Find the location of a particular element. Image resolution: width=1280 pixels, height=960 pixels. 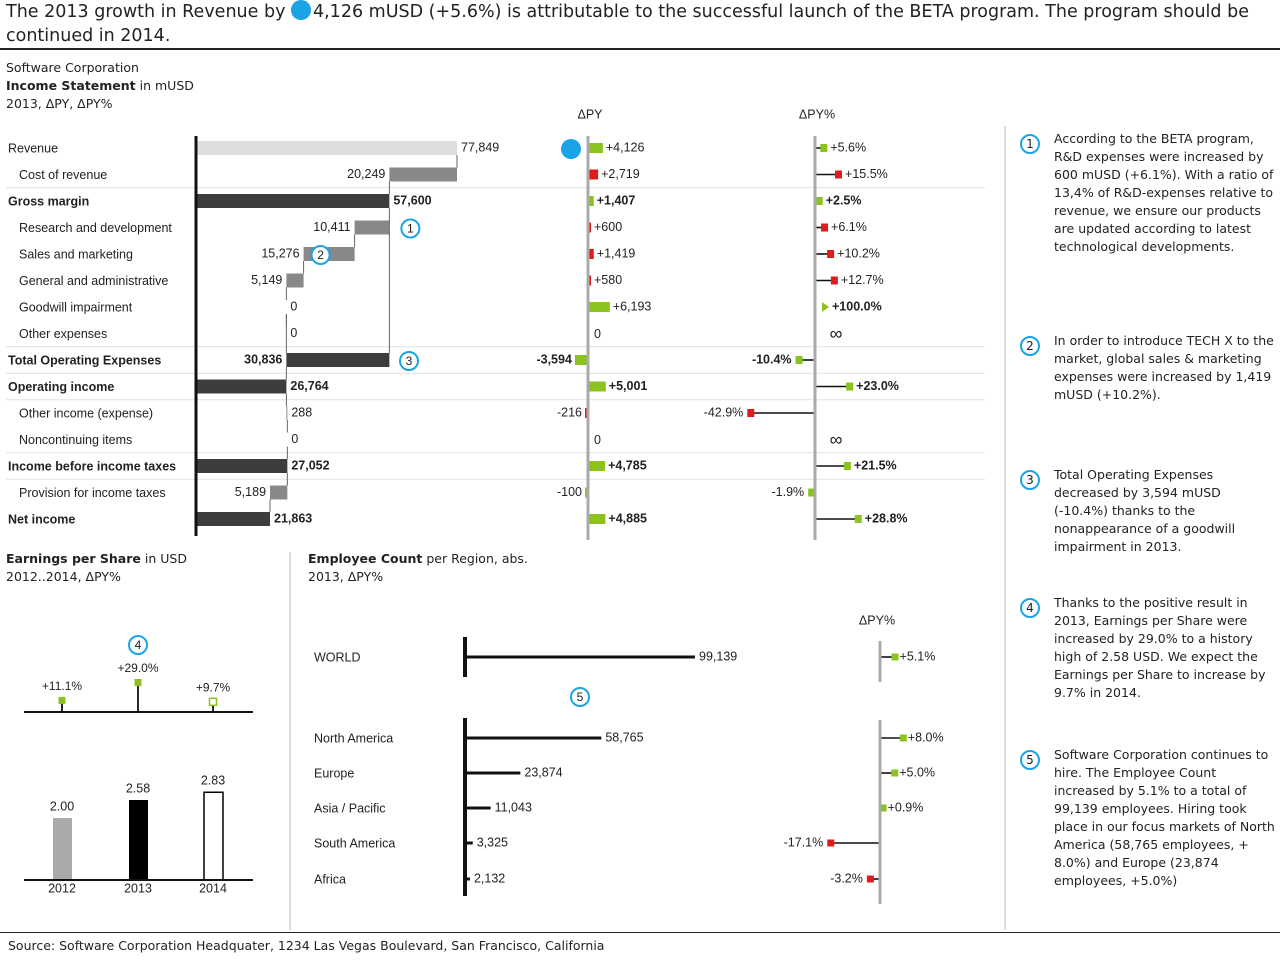

note-badge-2-number: 2 is located at coordinates (320, 255).